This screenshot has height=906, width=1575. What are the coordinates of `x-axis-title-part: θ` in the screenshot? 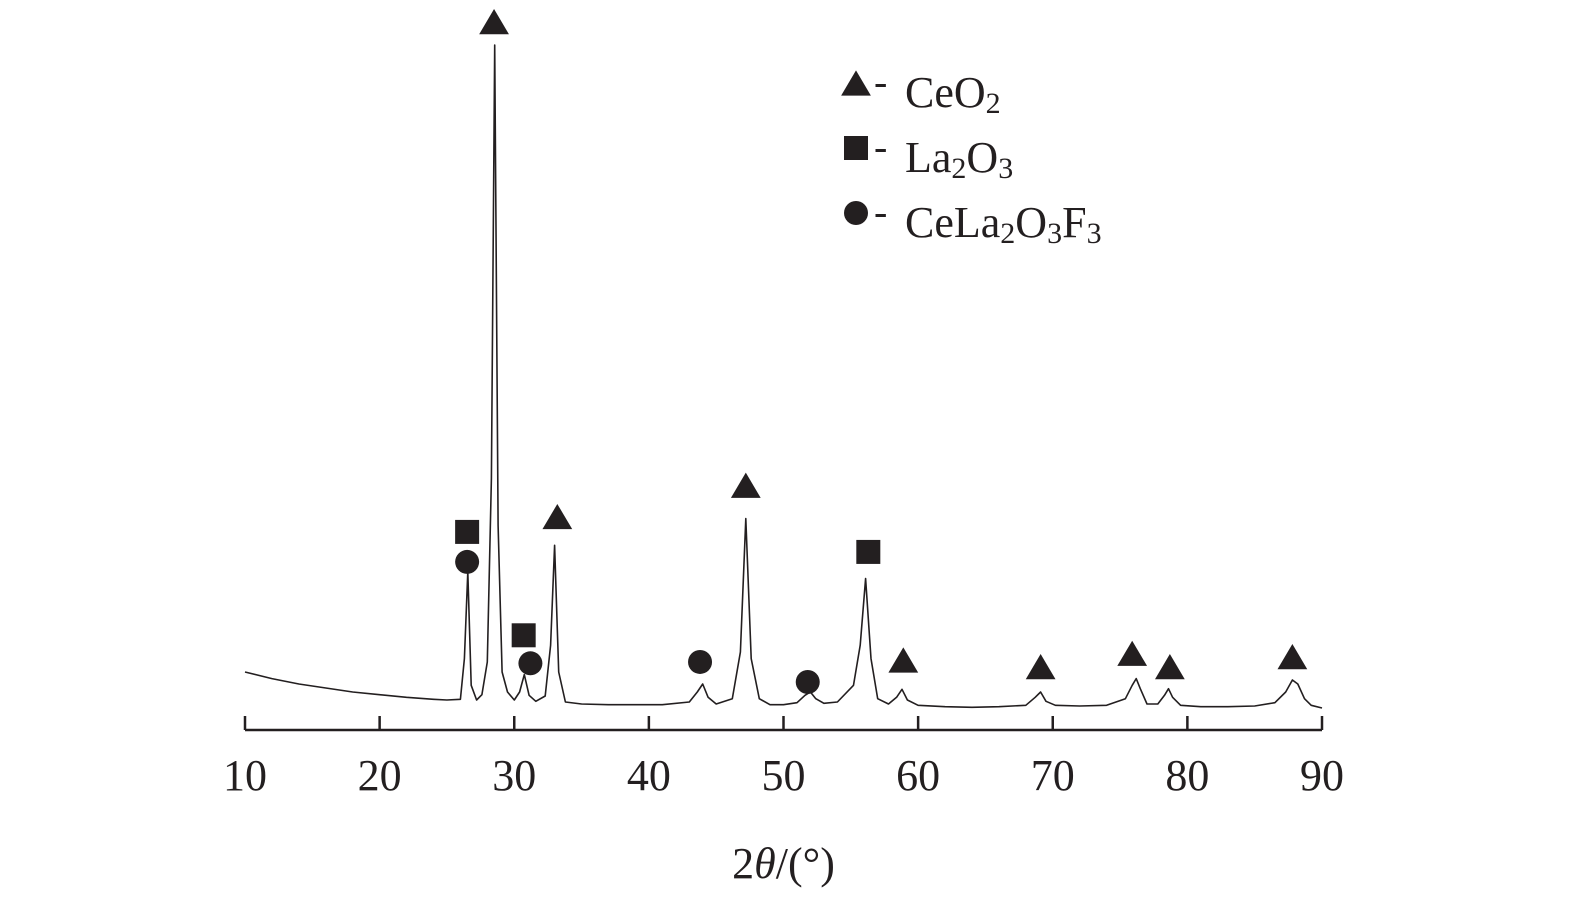 It's located at (765, 863).